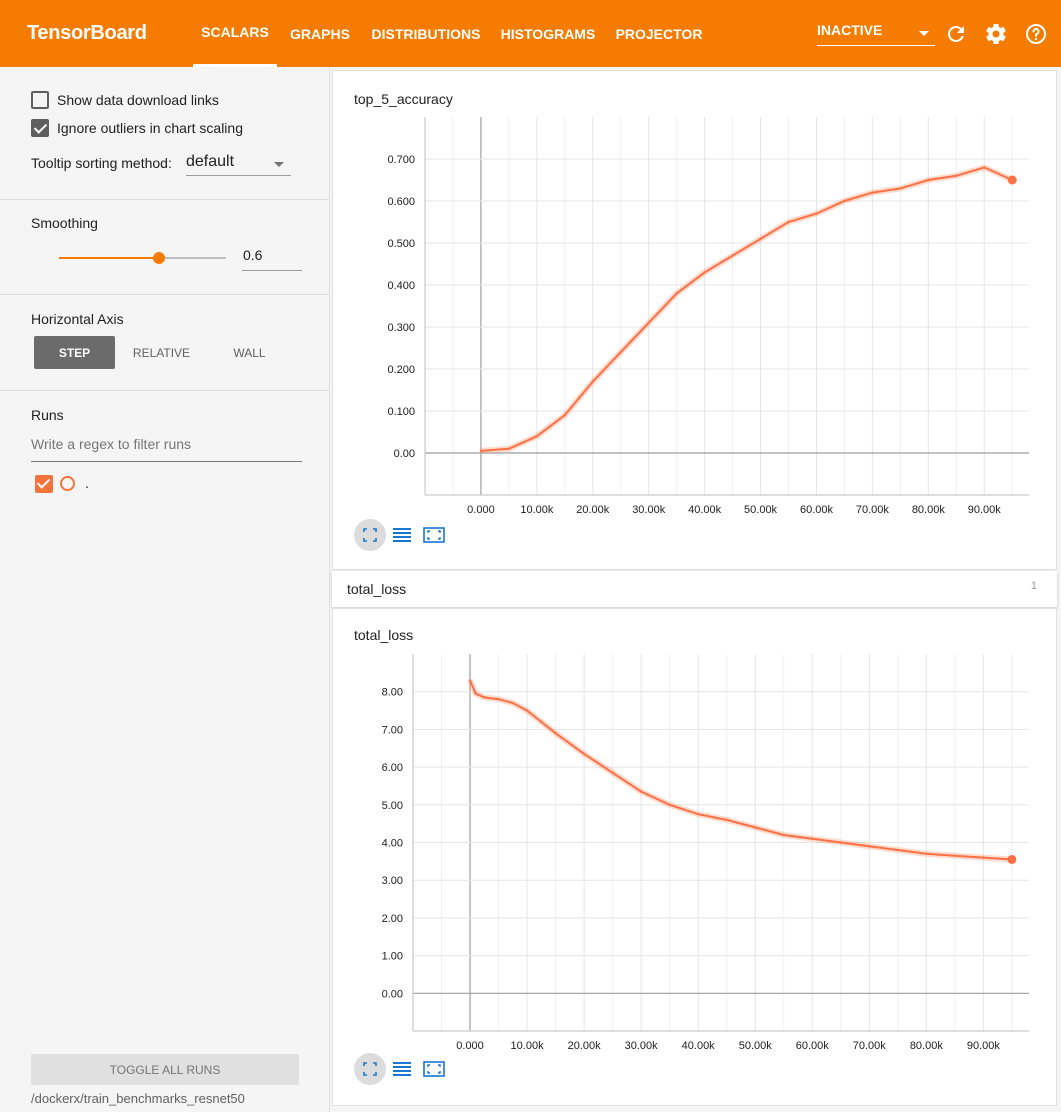 This screenshot has height=1112, width=1061. Describe the element at coordinates (694, 589) in the screenshot. I see `category-header-total-loss: total_loss 1` at that location.